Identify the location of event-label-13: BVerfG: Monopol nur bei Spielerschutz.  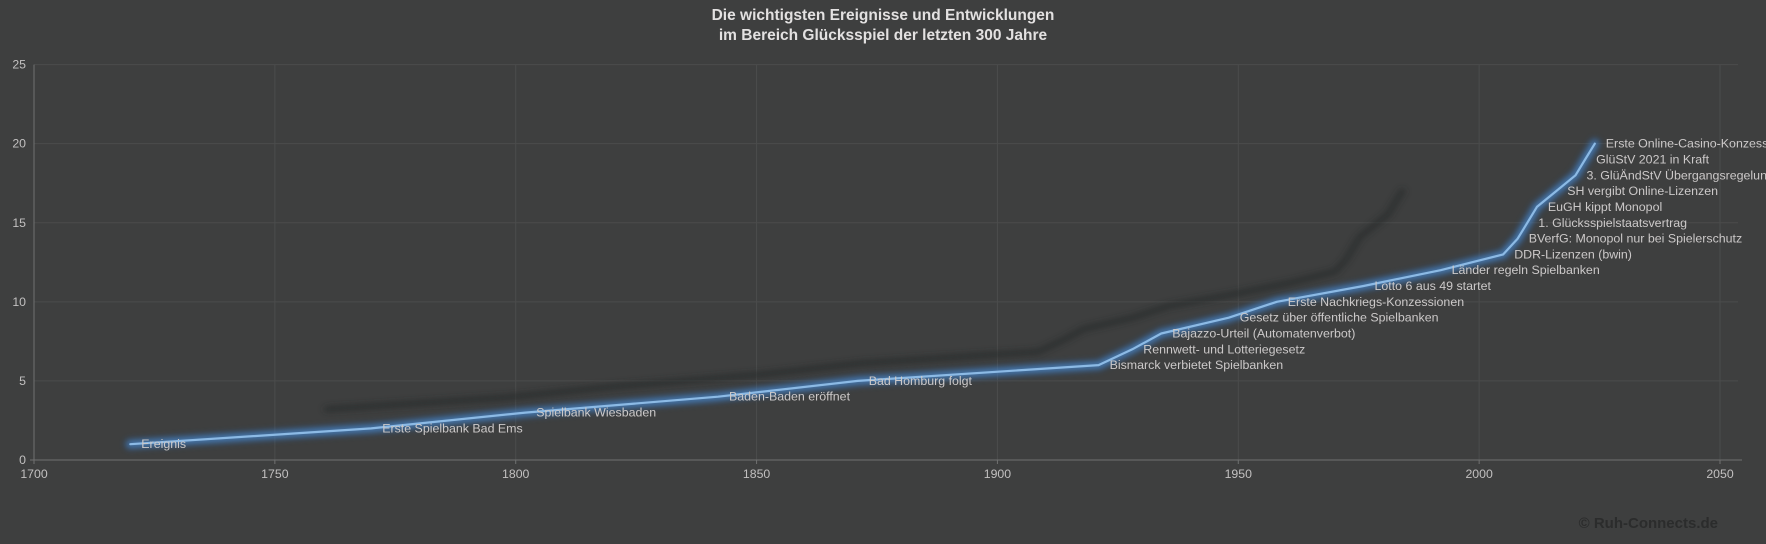
(1636, 239).